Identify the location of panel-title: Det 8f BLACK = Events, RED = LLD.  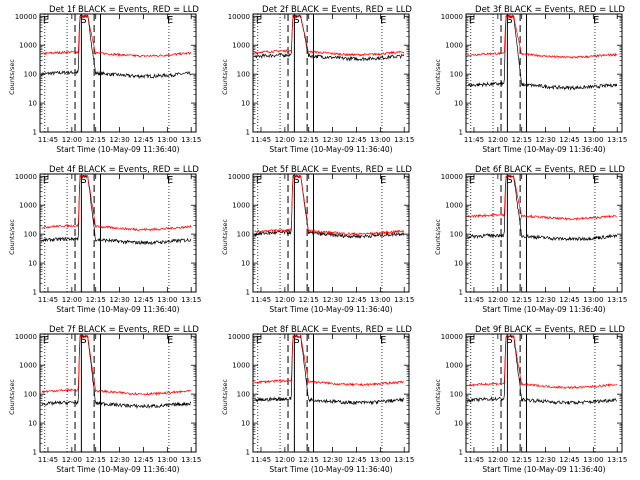
(337, 330).